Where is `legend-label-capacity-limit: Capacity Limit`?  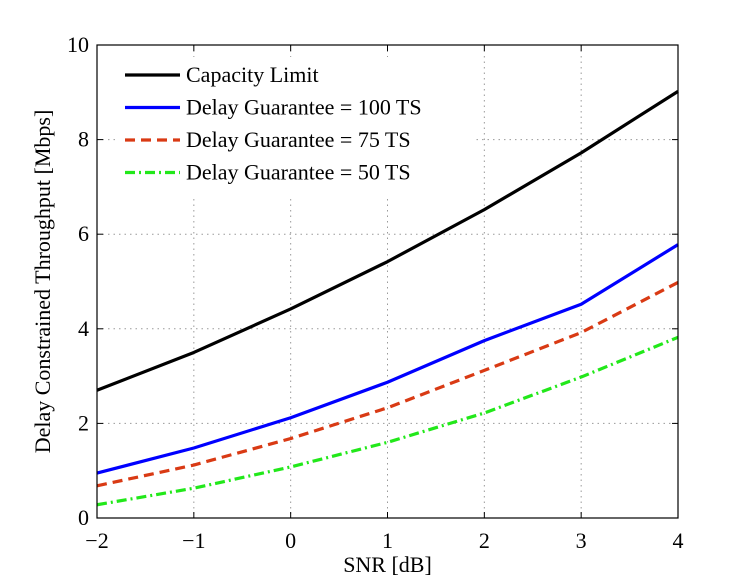 legend-label-capacity-limit: Capacity Limit is located at coordinates (252, 74).